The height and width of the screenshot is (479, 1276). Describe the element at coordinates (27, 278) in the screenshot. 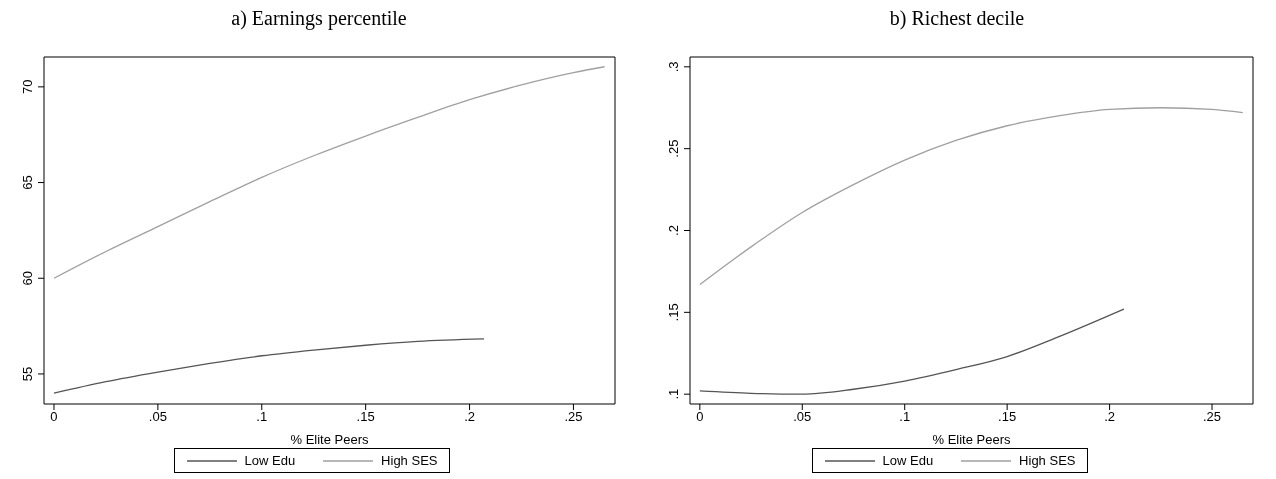

I see `y-tick-label: 60` at that location.